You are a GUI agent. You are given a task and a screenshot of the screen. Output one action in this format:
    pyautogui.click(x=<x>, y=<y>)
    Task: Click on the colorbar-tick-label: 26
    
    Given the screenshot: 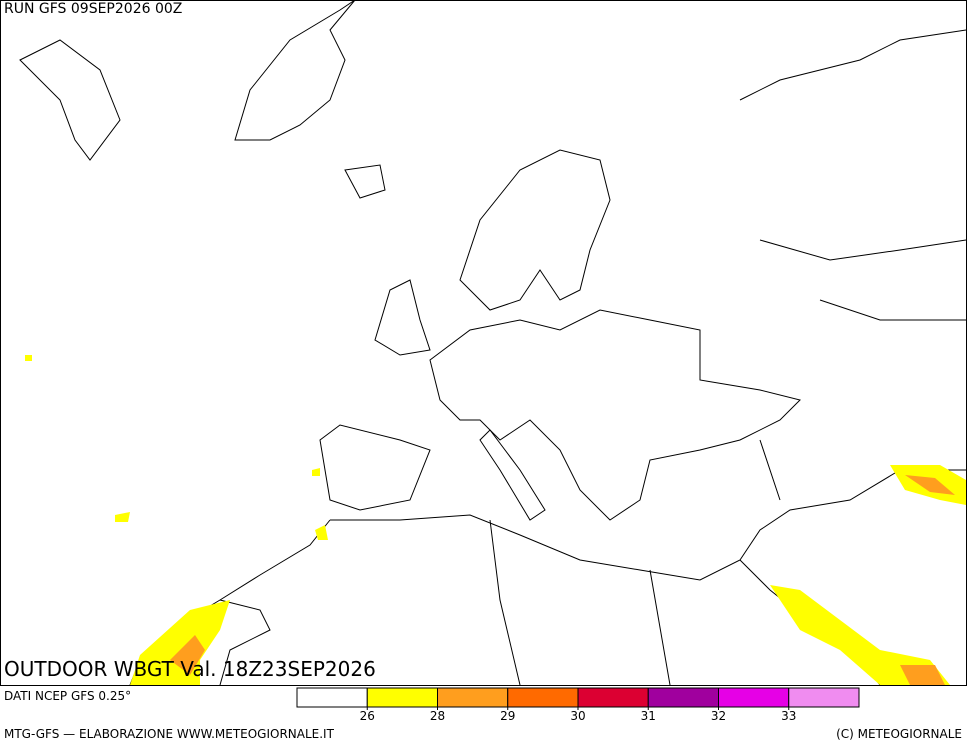 What is the action you would take?
    pyautogui.click(x=367, y=716)
    